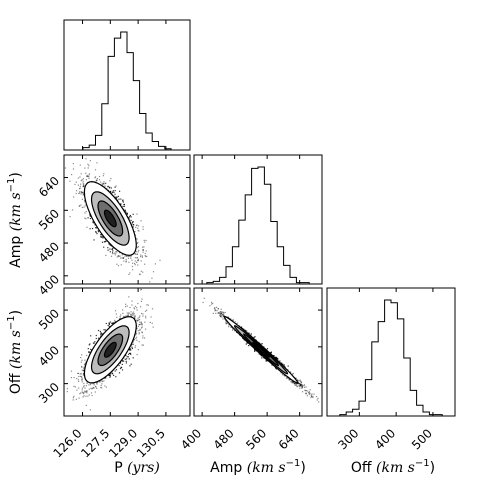 The height and width of the screenshot is (480, 480). Describe the element at coordinates (391, 358) in the screenshot. I see `histogram-off-panel` at that location.